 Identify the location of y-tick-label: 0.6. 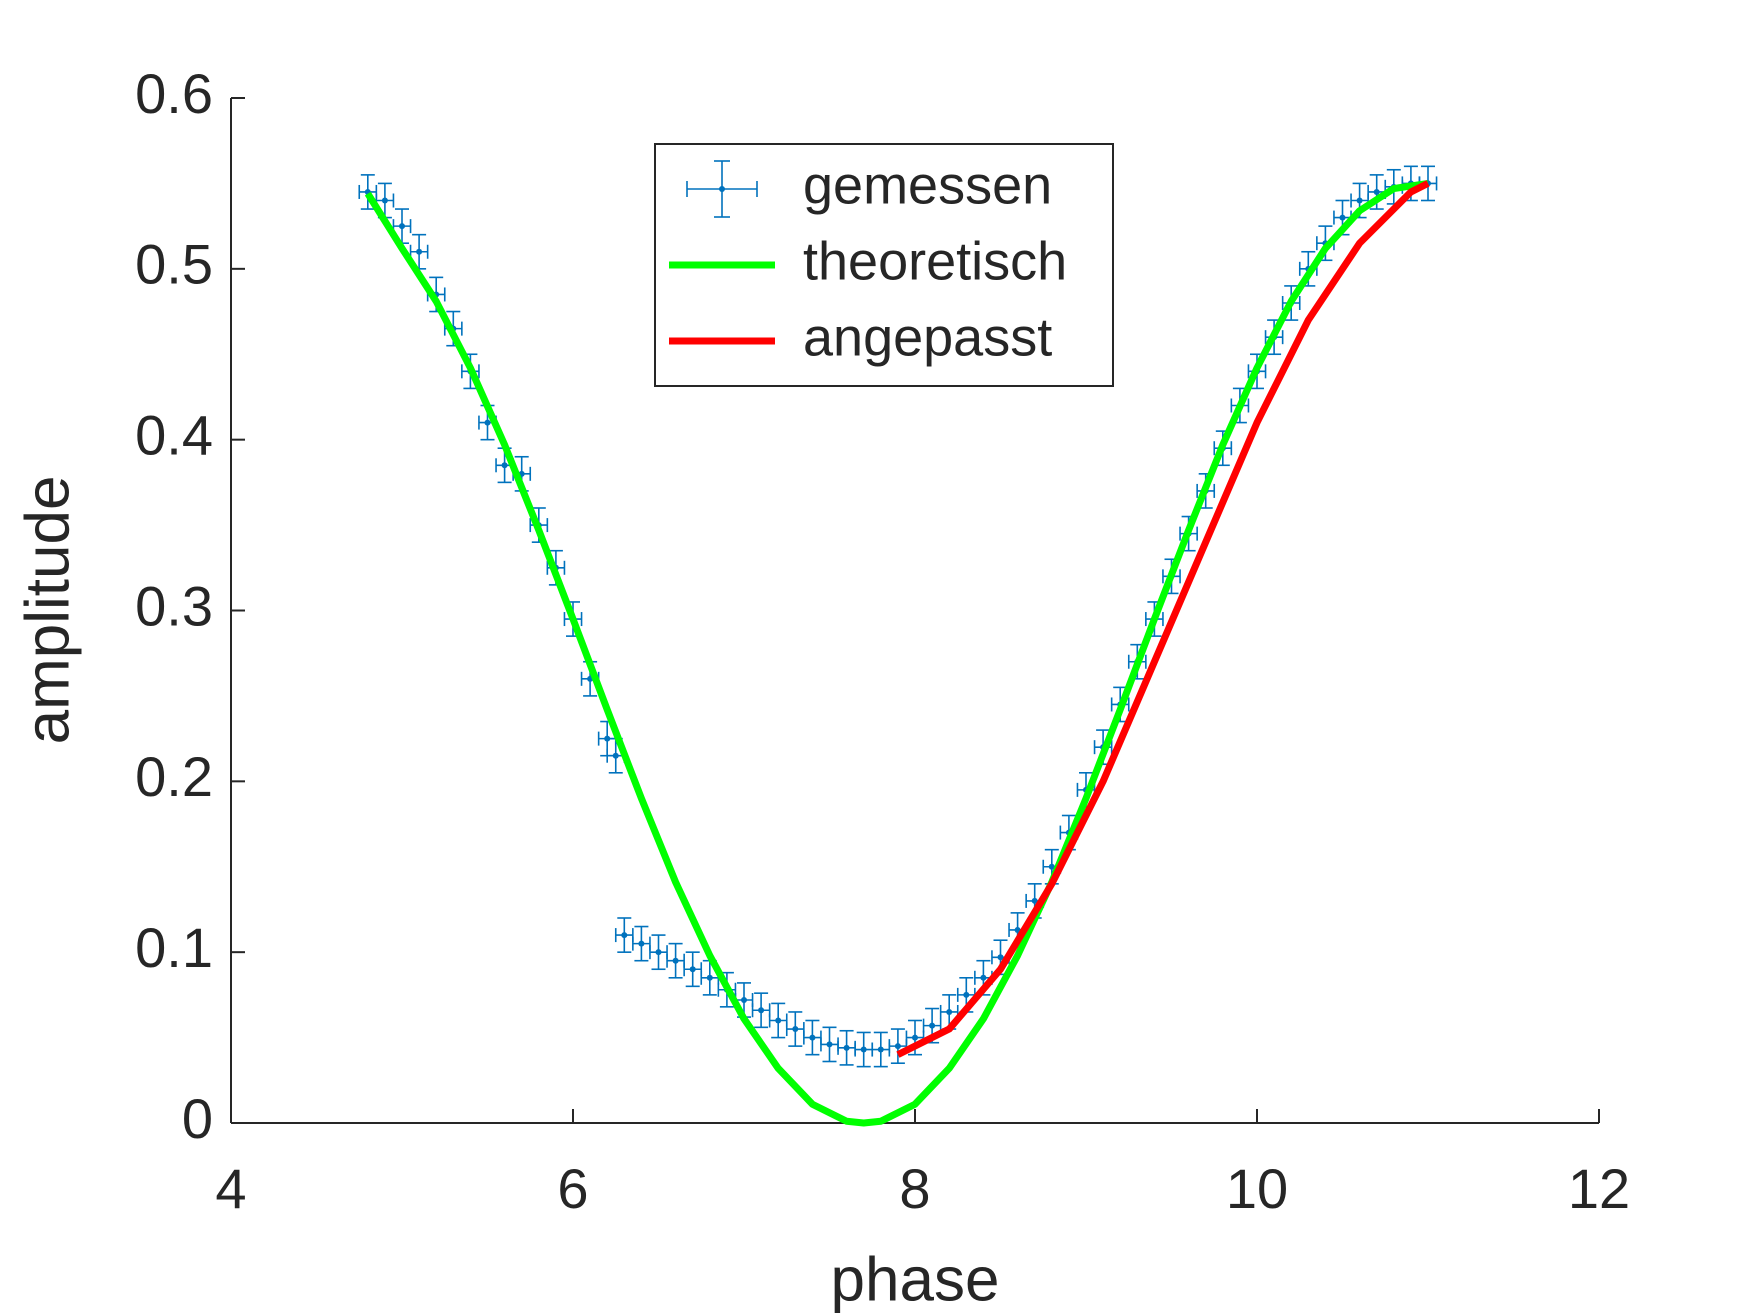
(174, 93).